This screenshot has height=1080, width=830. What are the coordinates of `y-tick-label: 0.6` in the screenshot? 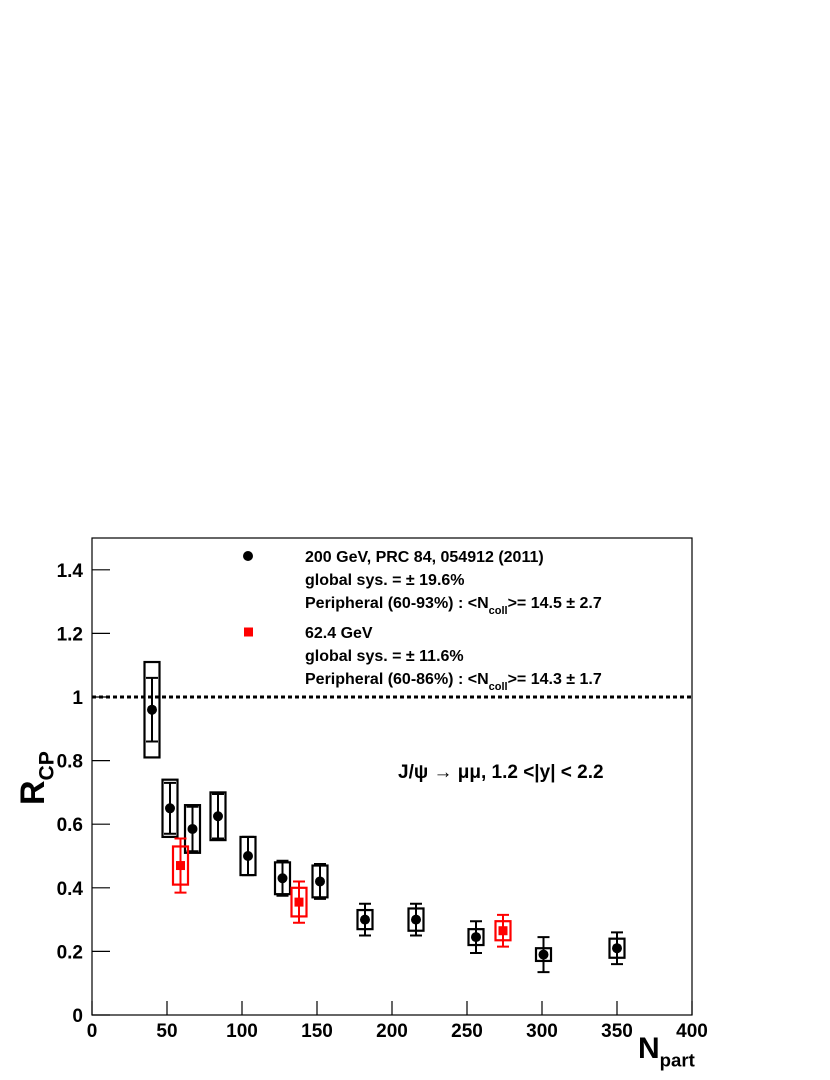 It's located at (70, 825).